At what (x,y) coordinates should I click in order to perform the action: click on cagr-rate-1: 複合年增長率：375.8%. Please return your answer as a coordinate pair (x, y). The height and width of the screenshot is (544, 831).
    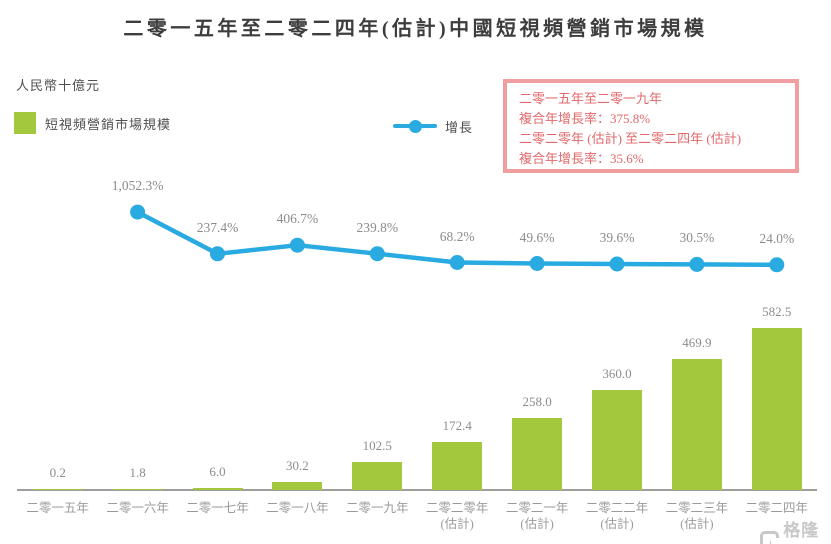
    Looking at the image, I should click on (585, 118).